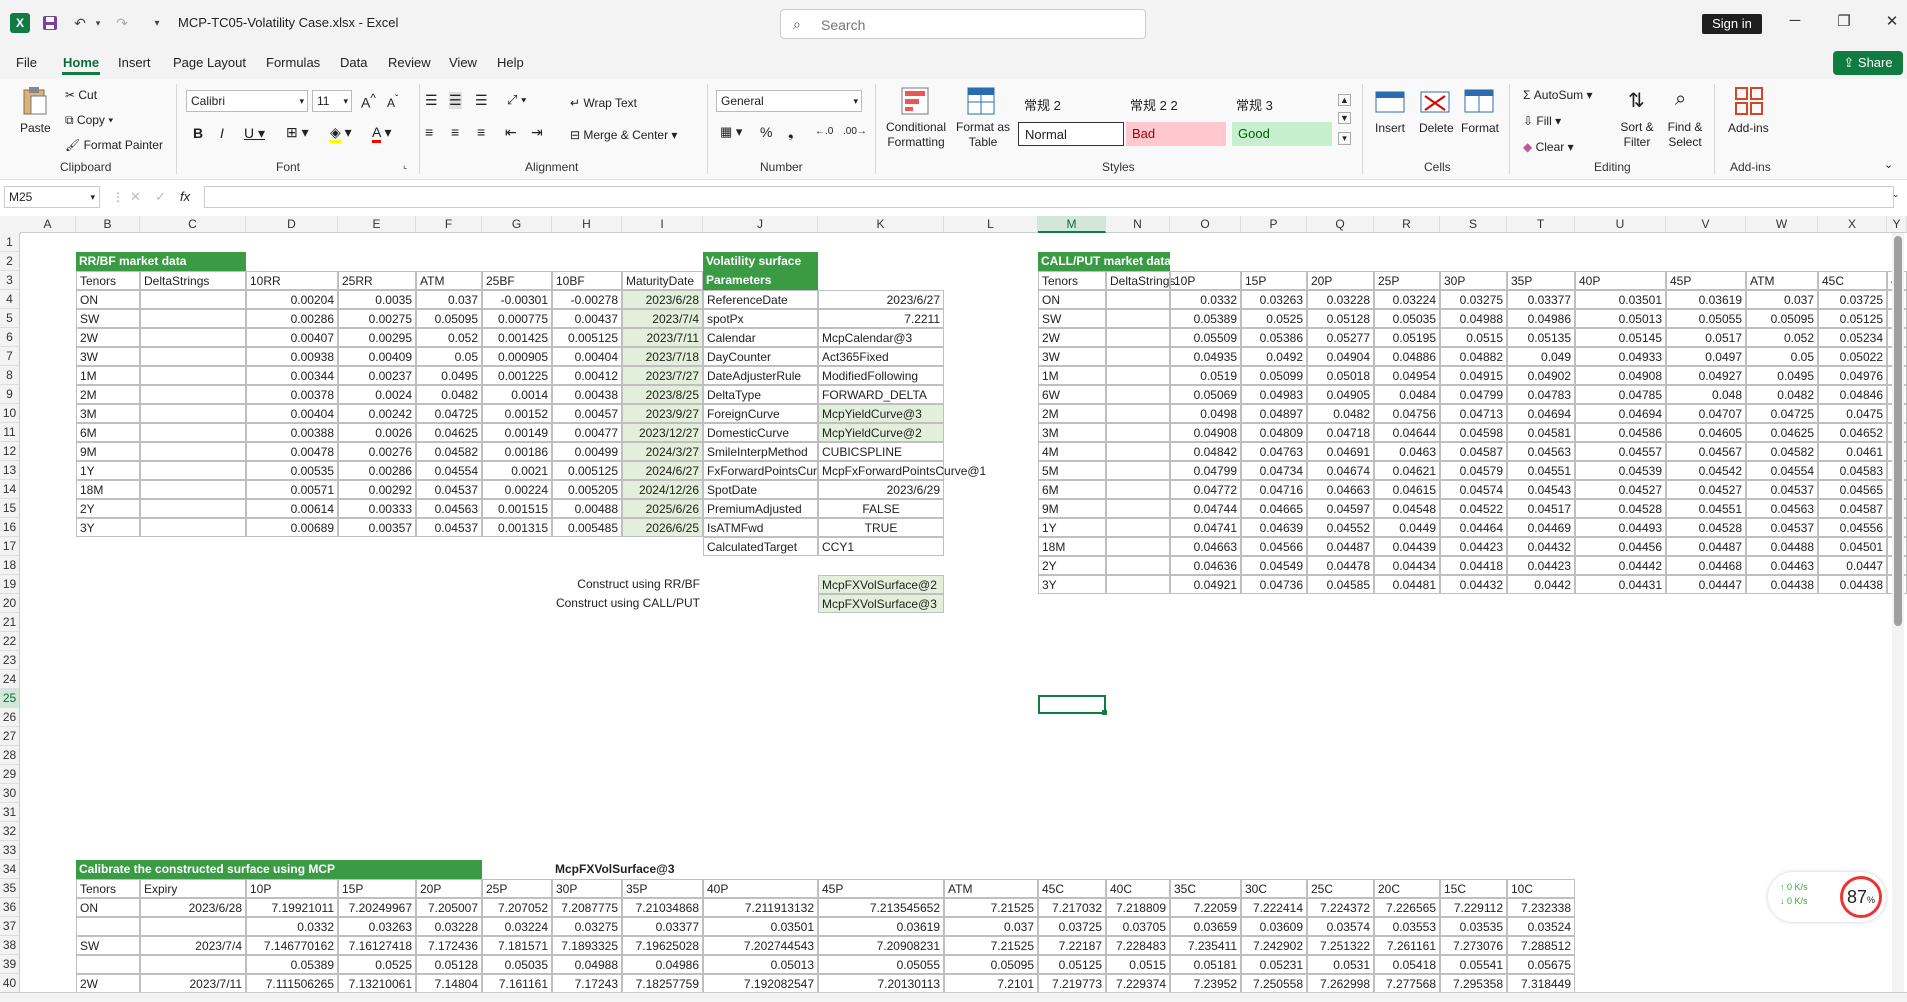  What do you see at coordinates (1782, 280) in the screenshot?
I see `cp-header: ATM` at bounding box center [1782, 280].